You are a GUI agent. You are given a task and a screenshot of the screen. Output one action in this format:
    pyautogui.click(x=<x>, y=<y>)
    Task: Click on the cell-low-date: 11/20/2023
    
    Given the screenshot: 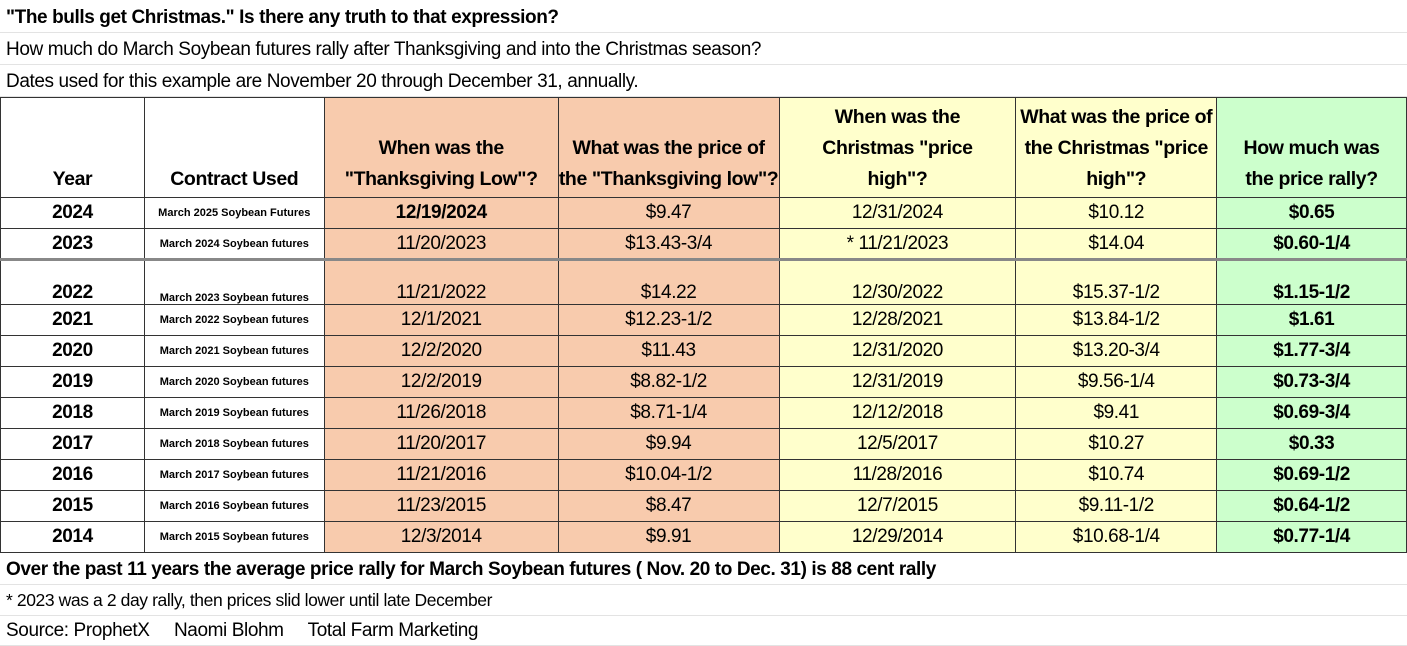 What is the action you would take?
    pyautogui.click(x=441, y=244)
    